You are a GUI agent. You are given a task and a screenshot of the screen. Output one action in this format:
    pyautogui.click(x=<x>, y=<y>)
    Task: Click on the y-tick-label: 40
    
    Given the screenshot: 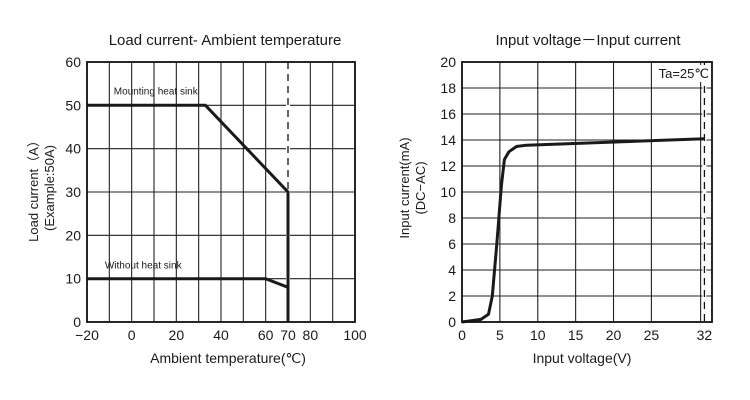 What is the action you would take?
    pyautogui.click(x=73, y=149)
    